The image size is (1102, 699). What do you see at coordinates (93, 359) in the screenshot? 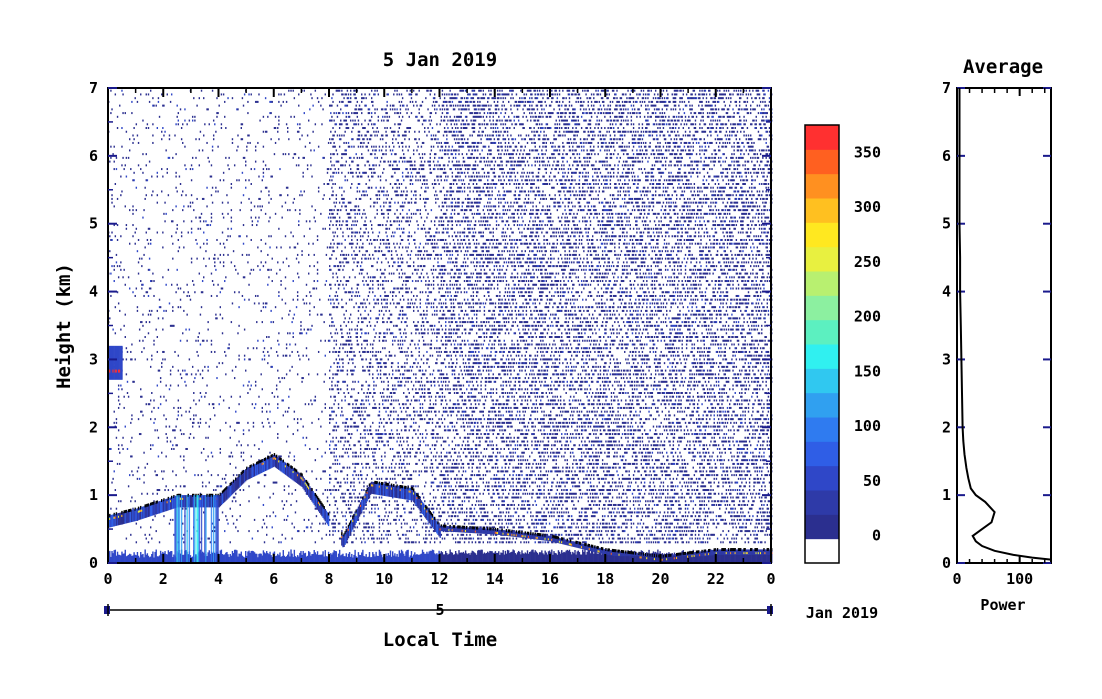
I see `y-tick-label: 3` at bounding box center [93, 359].